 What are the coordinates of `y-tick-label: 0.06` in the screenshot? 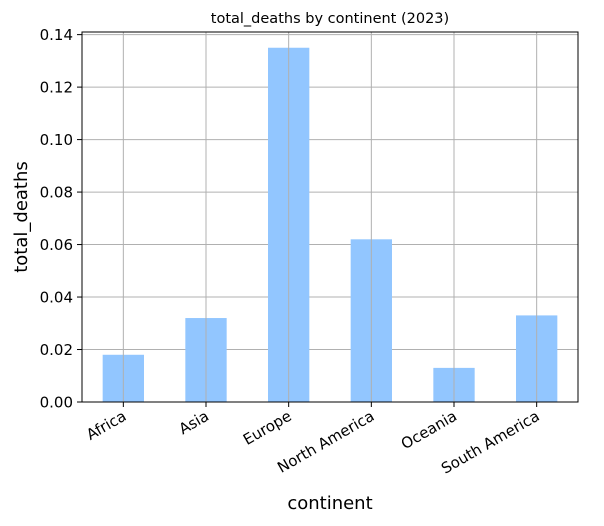 It's located at (56, 245).